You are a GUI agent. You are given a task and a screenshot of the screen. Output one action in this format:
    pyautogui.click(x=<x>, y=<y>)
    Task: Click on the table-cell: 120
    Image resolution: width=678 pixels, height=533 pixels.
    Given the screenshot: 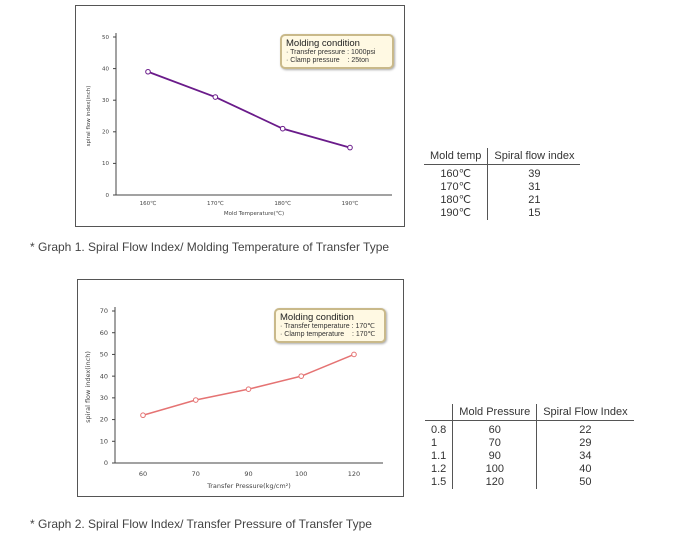 What is the action you would take?
    pyautogui.click(x=494, y=482)
    